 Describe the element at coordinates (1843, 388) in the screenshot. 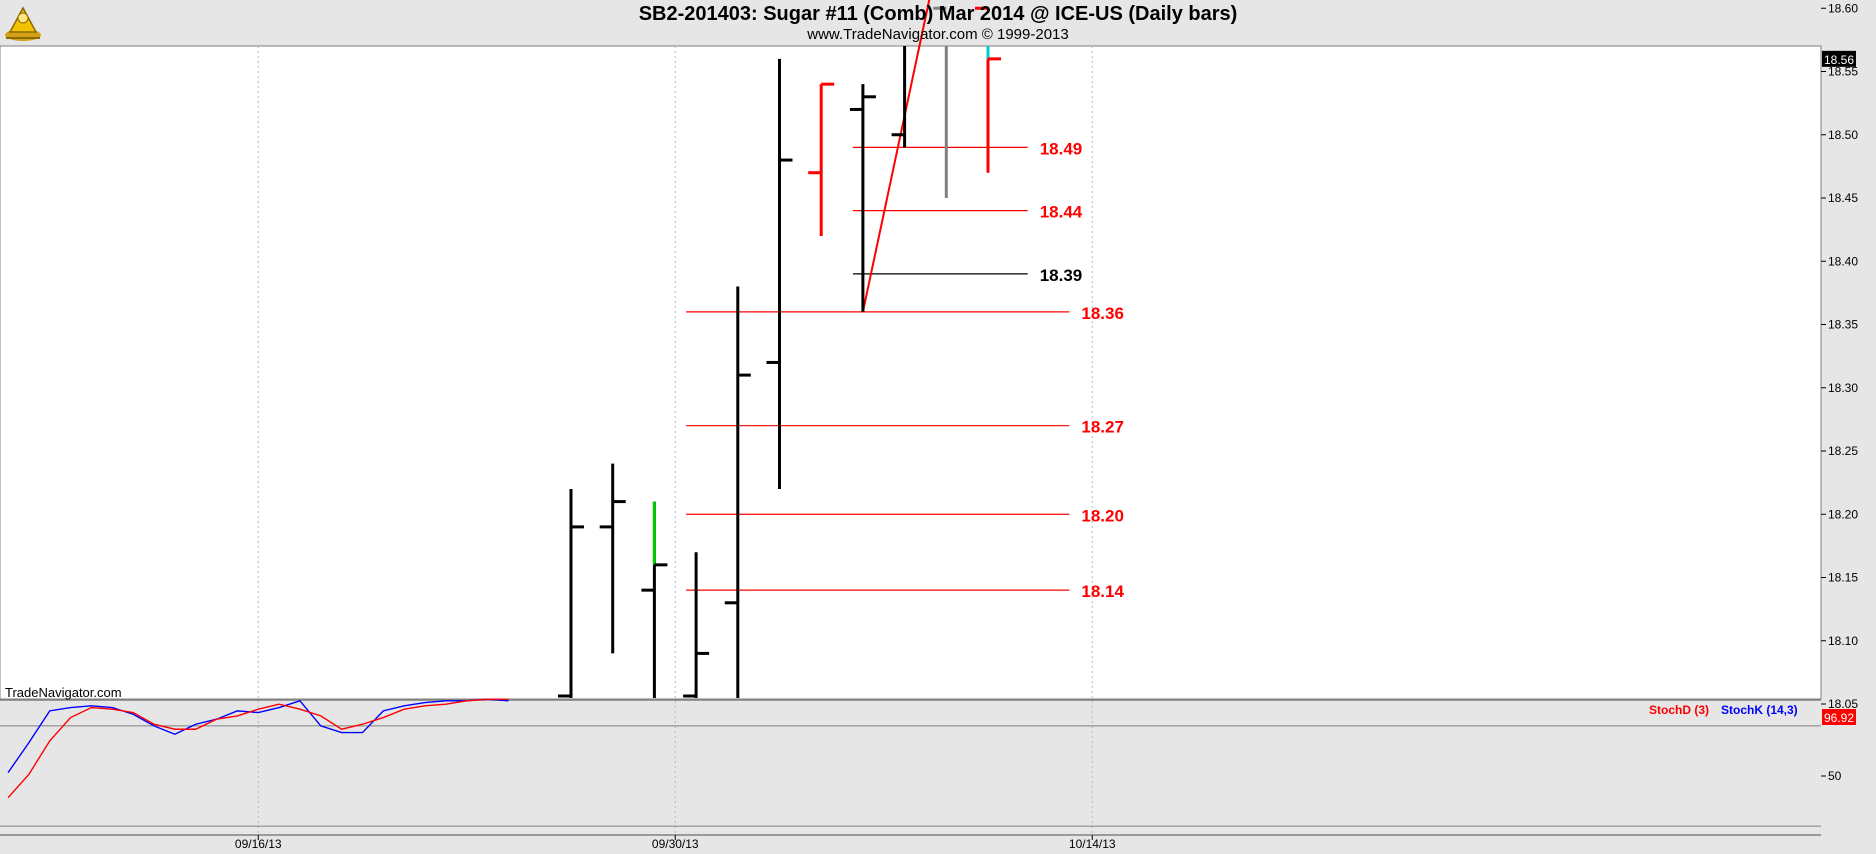

I see `y-tick-label: 18.30` at that location.